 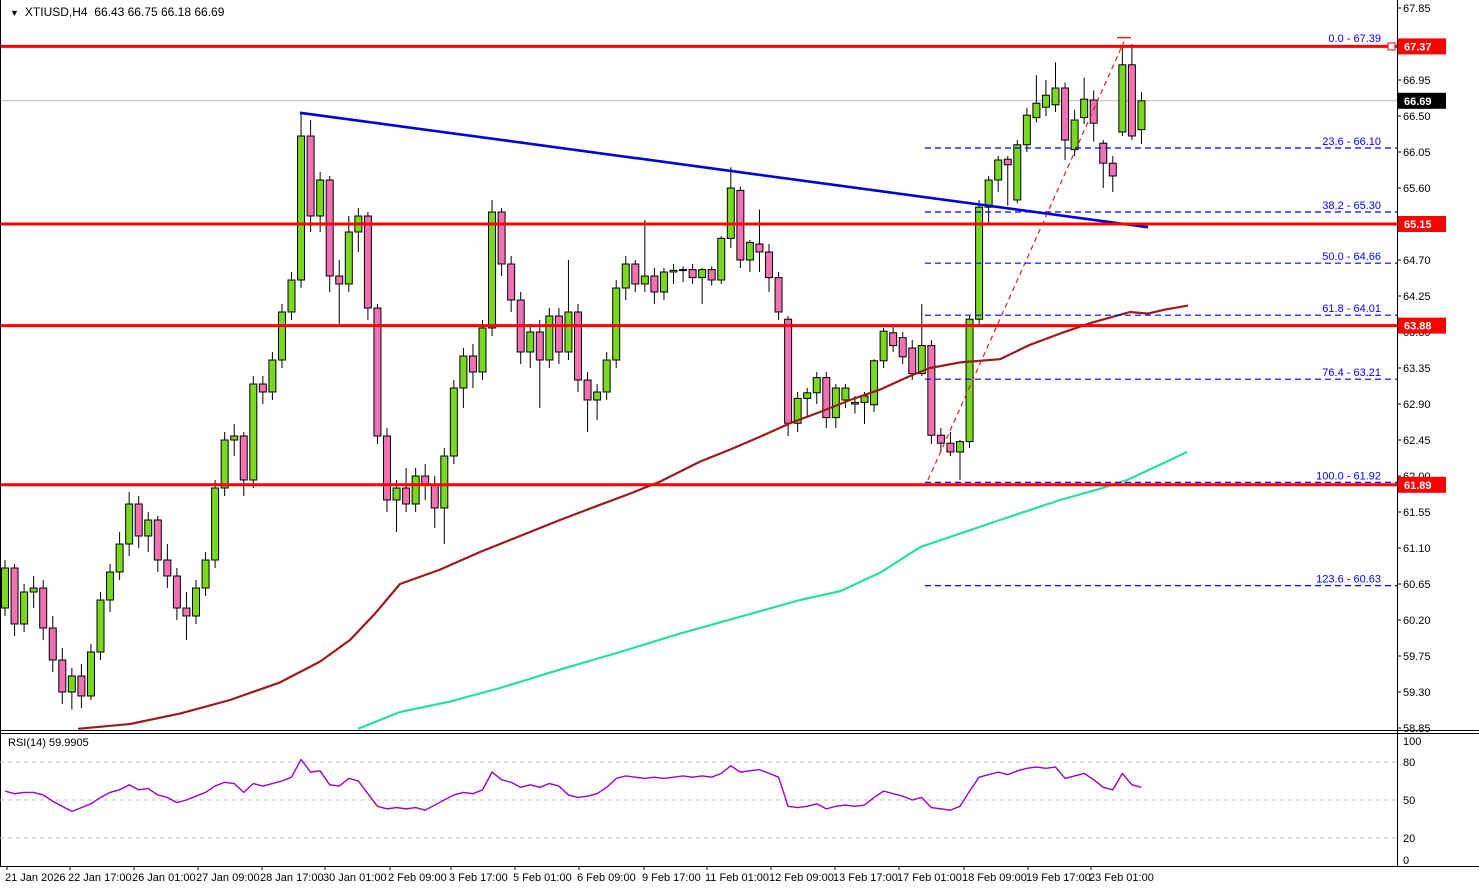 What do you see at coordinates (1418, 102) in the screenshot?
I see `price-badge-label: 66.69` at bounding box center [1418, 102].